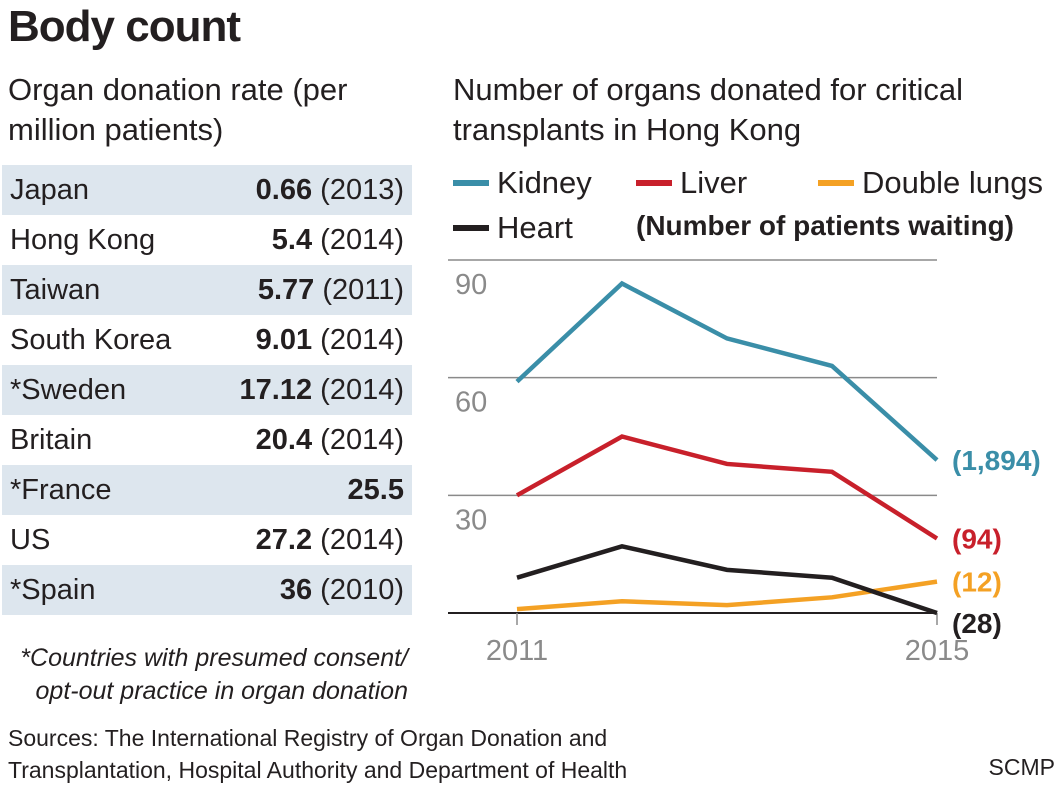 The height and width of the screenshot is (790, 1063). I want to click on legend-heart: Heart, so click(513, 228).